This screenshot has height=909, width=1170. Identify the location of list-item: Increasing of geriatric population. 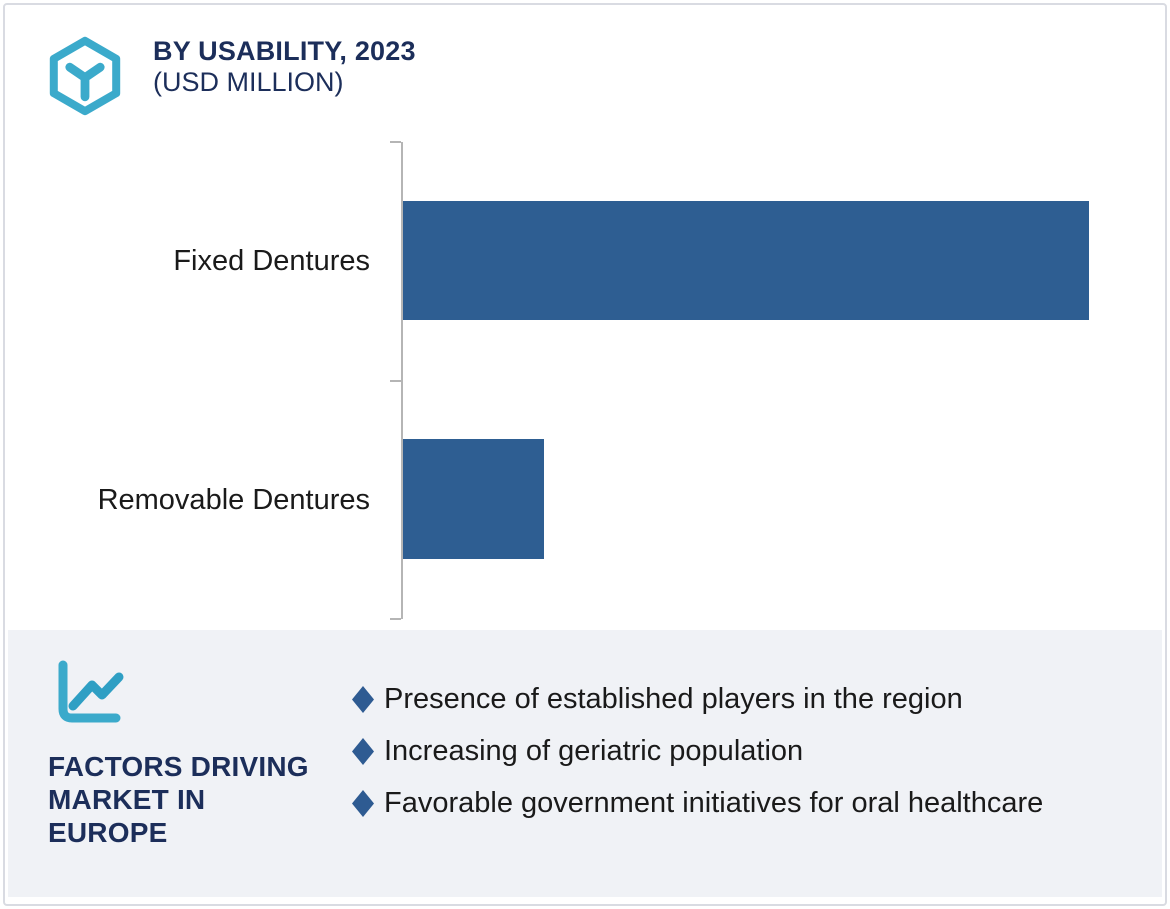
(697, 751).